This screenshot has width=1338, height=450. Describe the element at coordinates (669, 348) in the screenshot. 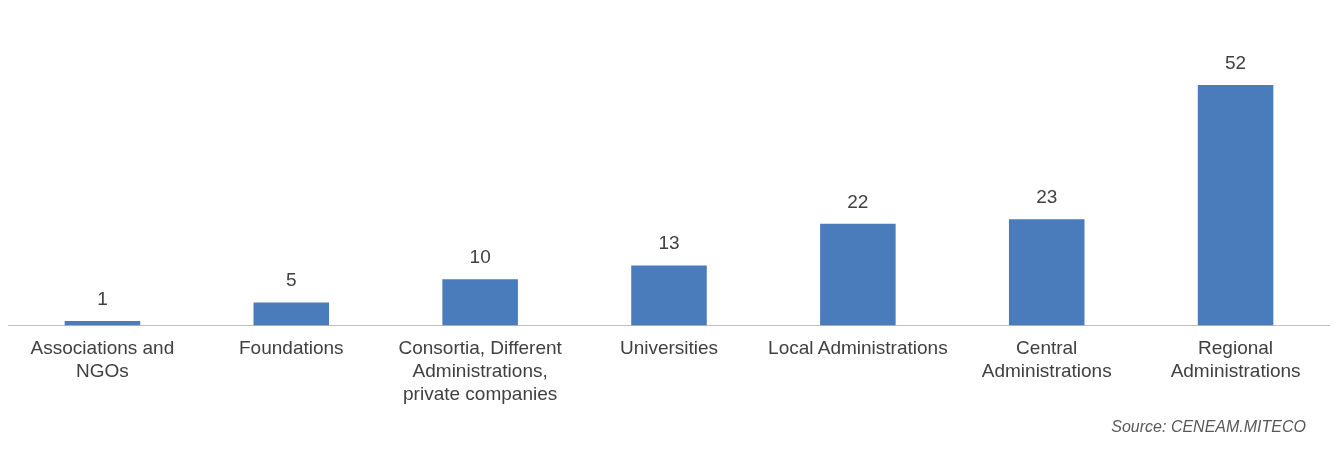

I see `x-tick-label: Universities` at that location.